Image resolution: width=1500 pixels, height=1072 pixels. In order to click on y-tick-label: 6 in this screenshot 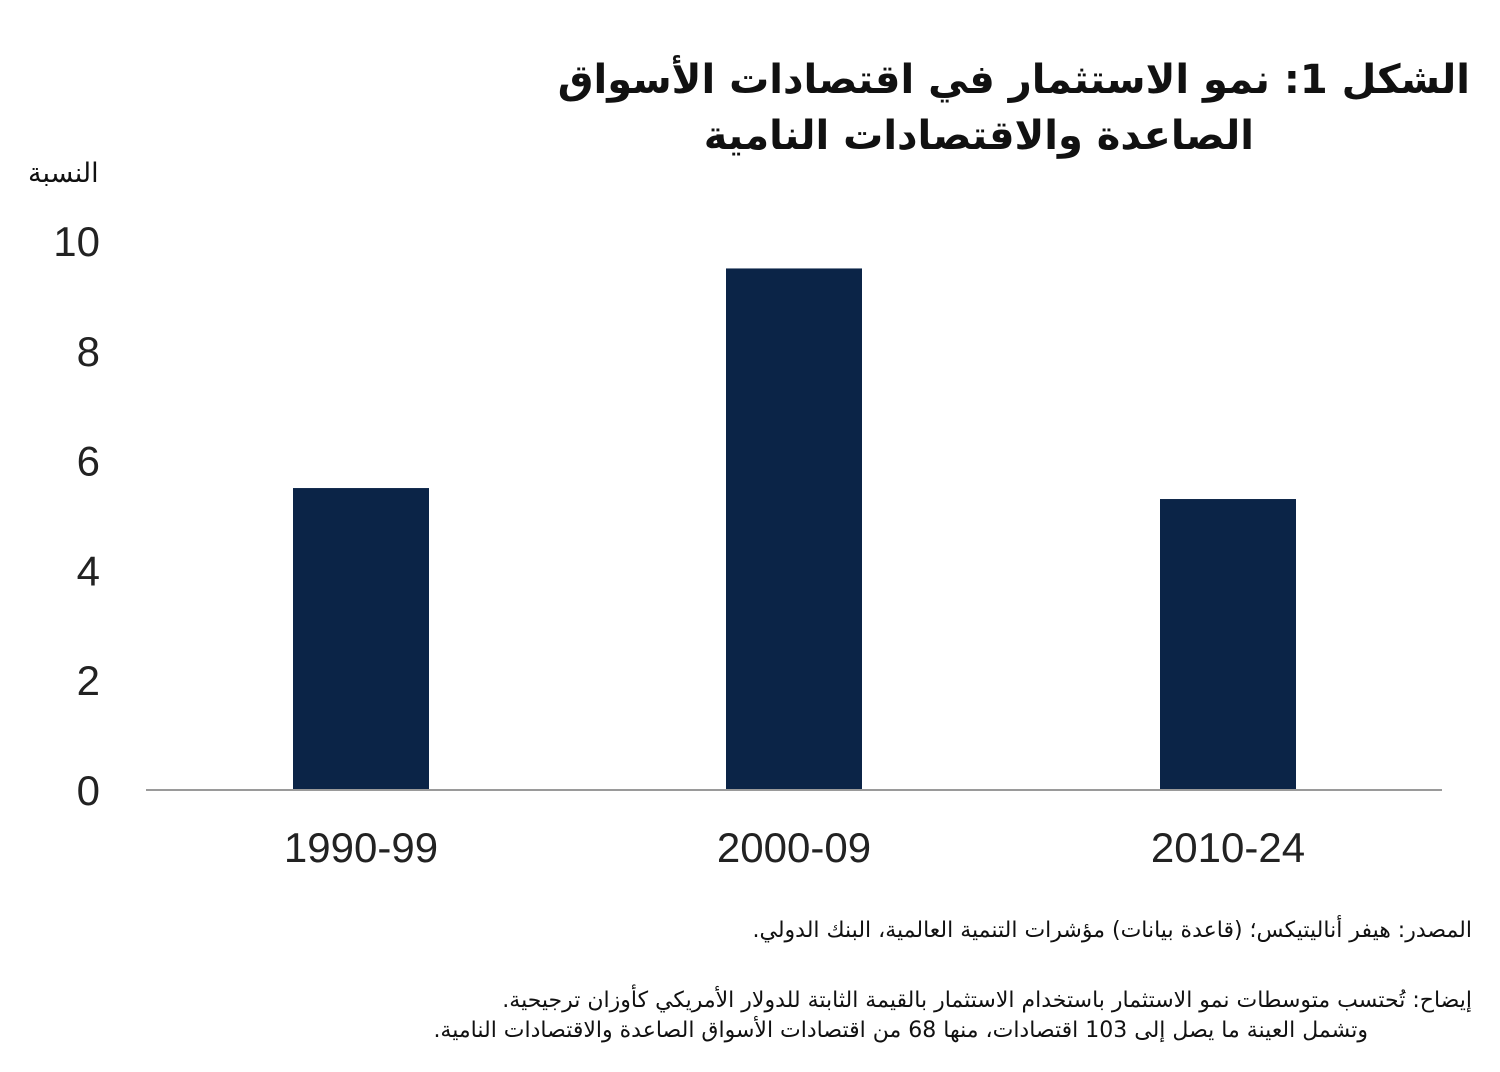, I will do `click(88, 461)`.